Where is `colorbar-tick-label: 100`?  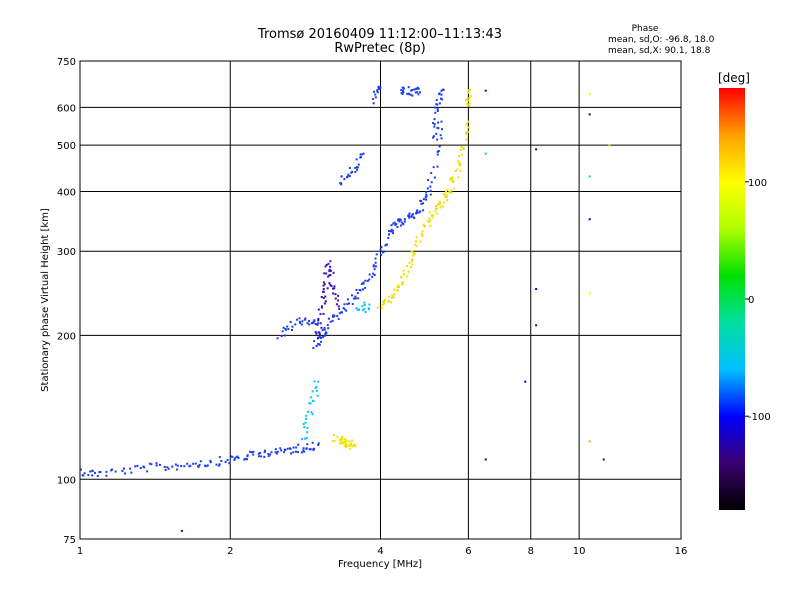
colorbar-tick-label: 100 is located at coordinates (757, 183).